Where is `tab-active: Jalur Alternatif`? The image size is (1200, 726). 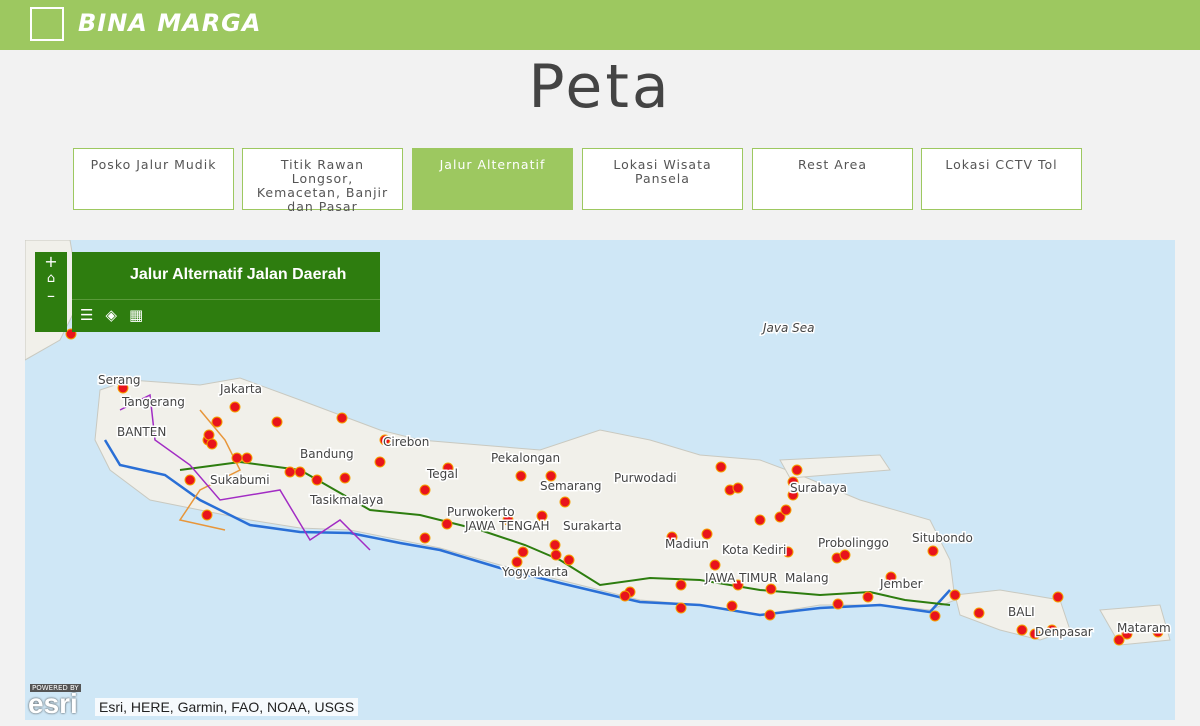
tab-active: Jalur Alternatif is located at coordinates (492, 179).